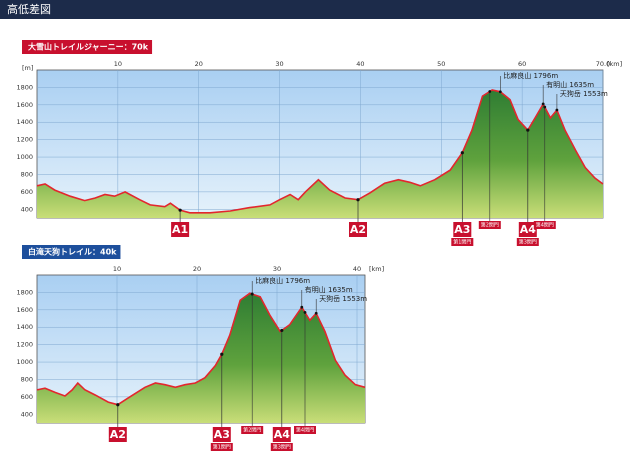 The image size is (630, 453). I want to click on chart-title: 大雪山トレイルジャーニー：70k, so click(88, 47).